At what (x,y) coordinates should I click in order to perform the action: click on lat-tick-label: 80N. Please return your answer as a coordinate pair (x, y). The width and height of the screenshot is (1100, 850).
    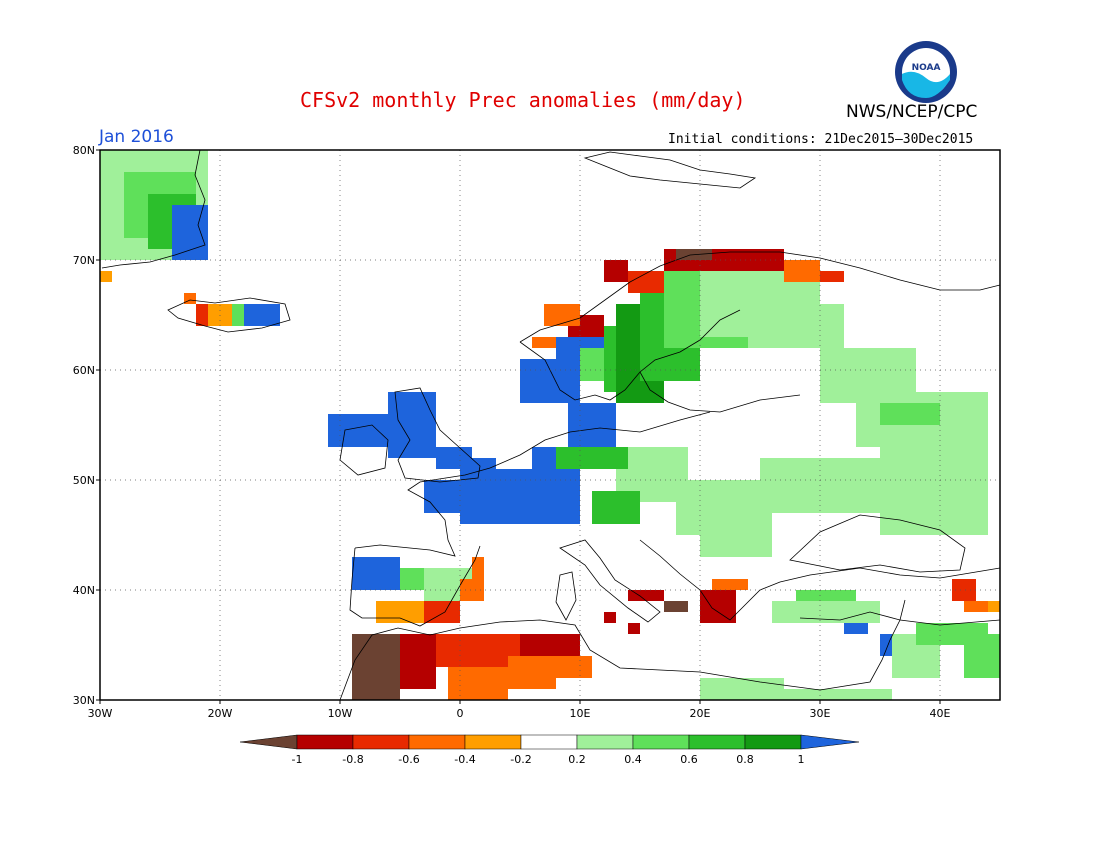
    Looking at the image, I should click on (84, 150).